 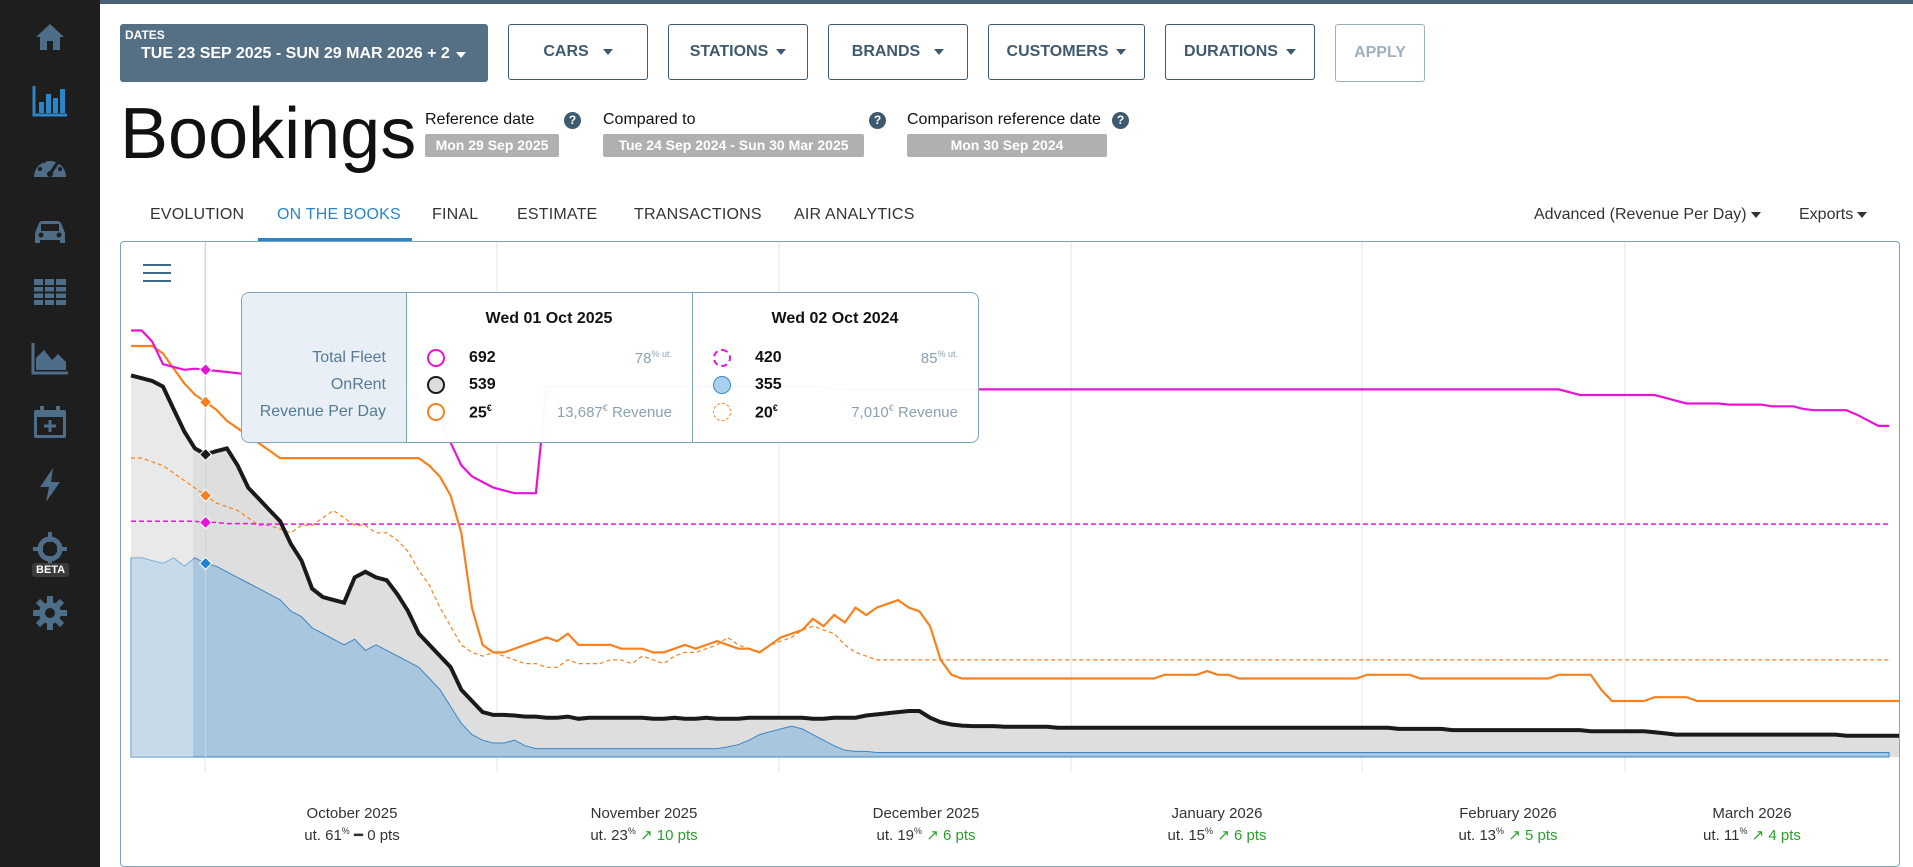 I want to click on revenue-total-number: 13,687, so click(x=579, y=412).